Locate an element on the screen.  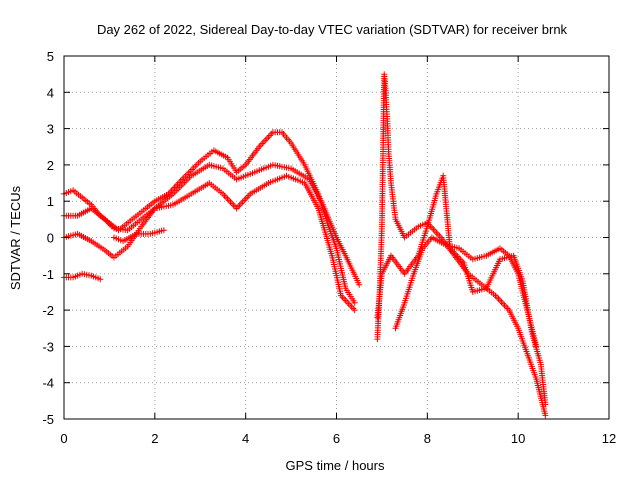
x-tick-label: 0 is located at coordinates (63, 438).